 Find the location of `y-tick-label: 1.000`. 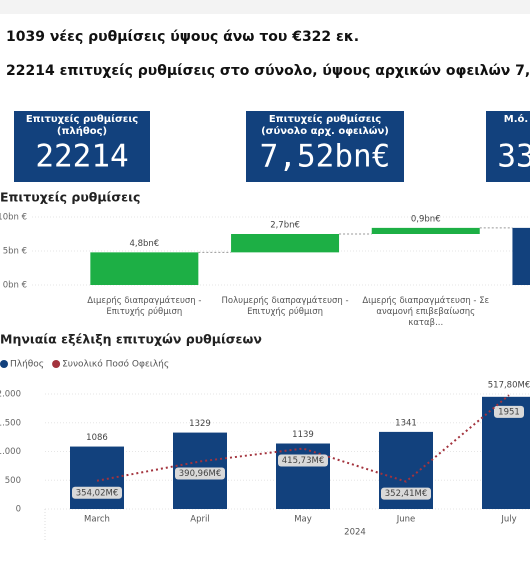

y-tick-label: 1.000 is located at coordinates (10, 452).